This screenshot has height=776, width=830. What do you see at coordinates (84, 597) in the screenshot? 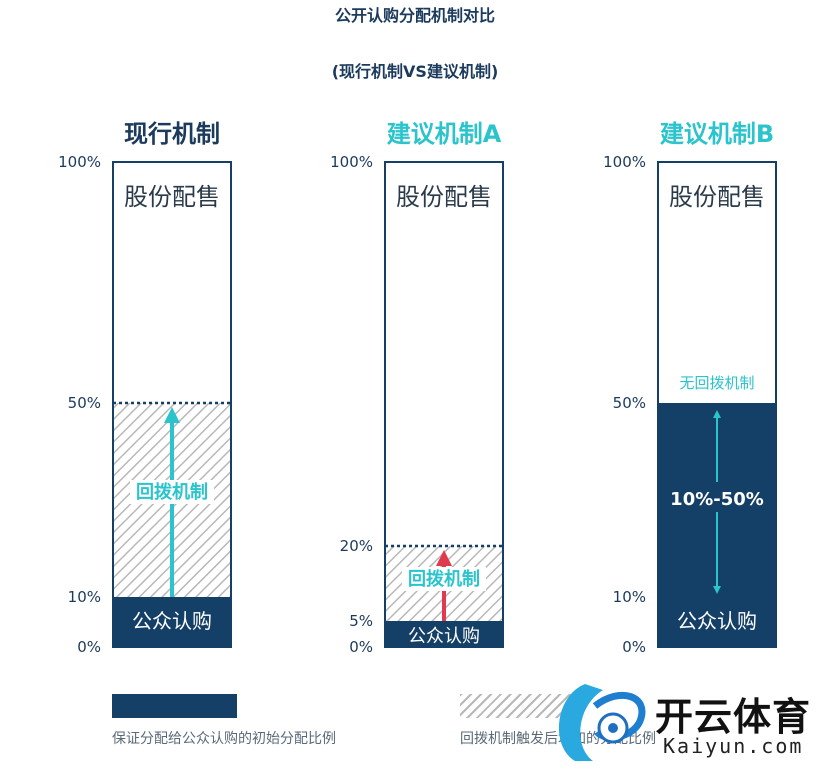
I see `tick-label-1-10: 10%` at bounding box center [84, 597].